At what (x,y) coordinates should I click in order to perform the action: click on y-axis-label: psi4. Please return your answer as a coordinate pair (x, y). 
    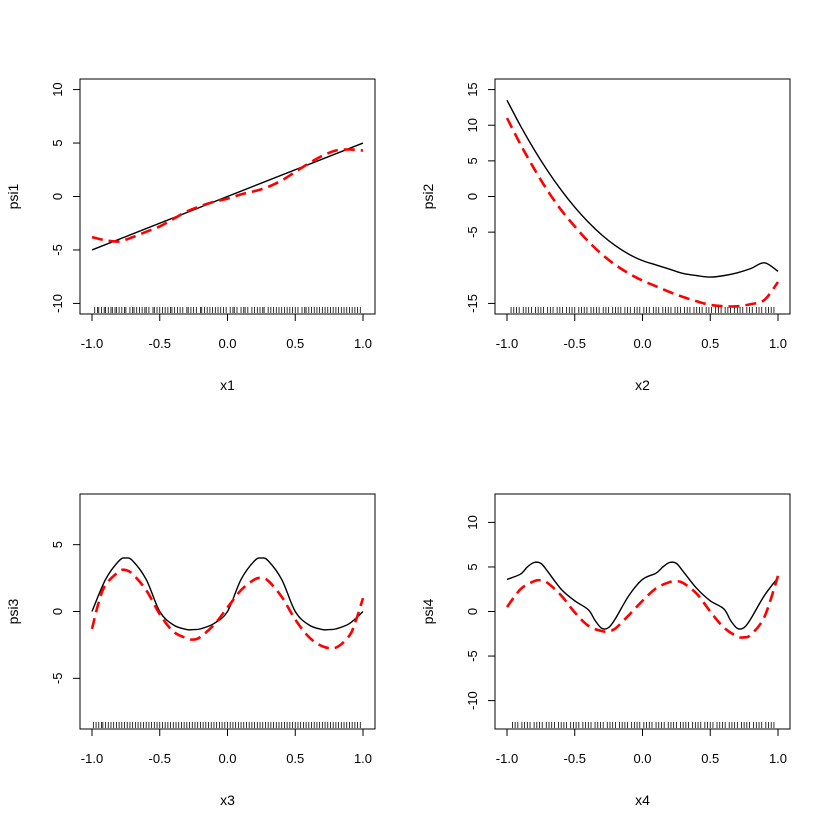
    Looking at the image, I should click on (428, 611).